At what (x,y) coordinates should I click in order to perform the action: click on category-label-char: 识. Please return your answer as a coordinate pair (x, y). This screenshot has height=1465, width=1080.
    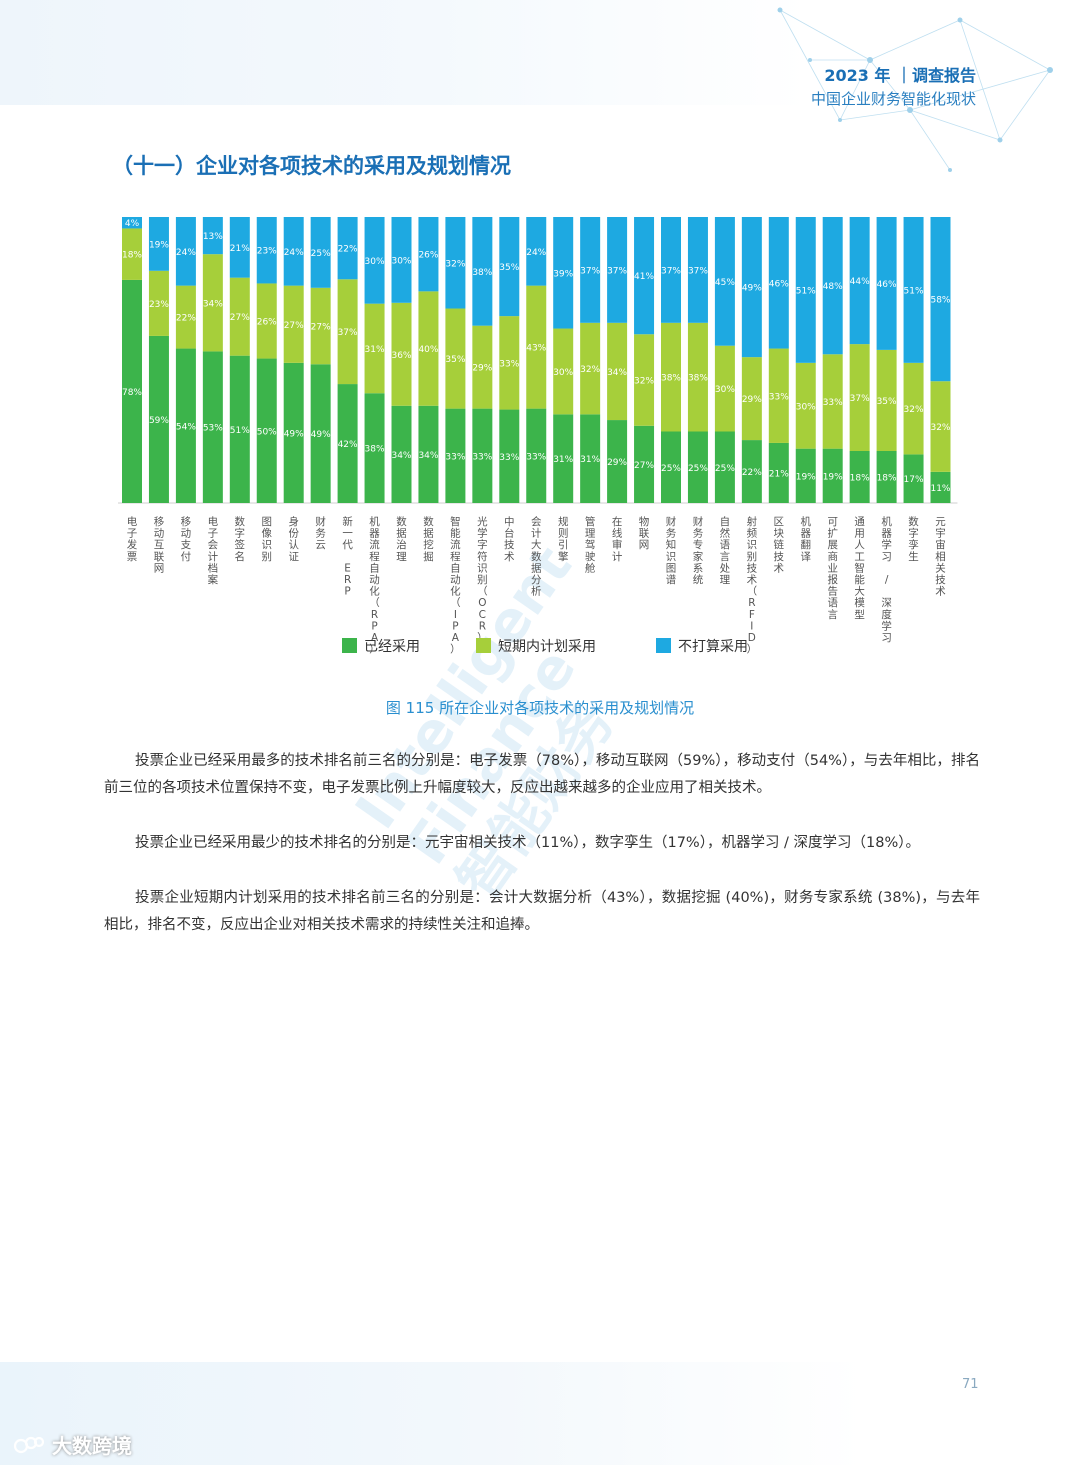
    Looking at the image, I should click on (482, 568).